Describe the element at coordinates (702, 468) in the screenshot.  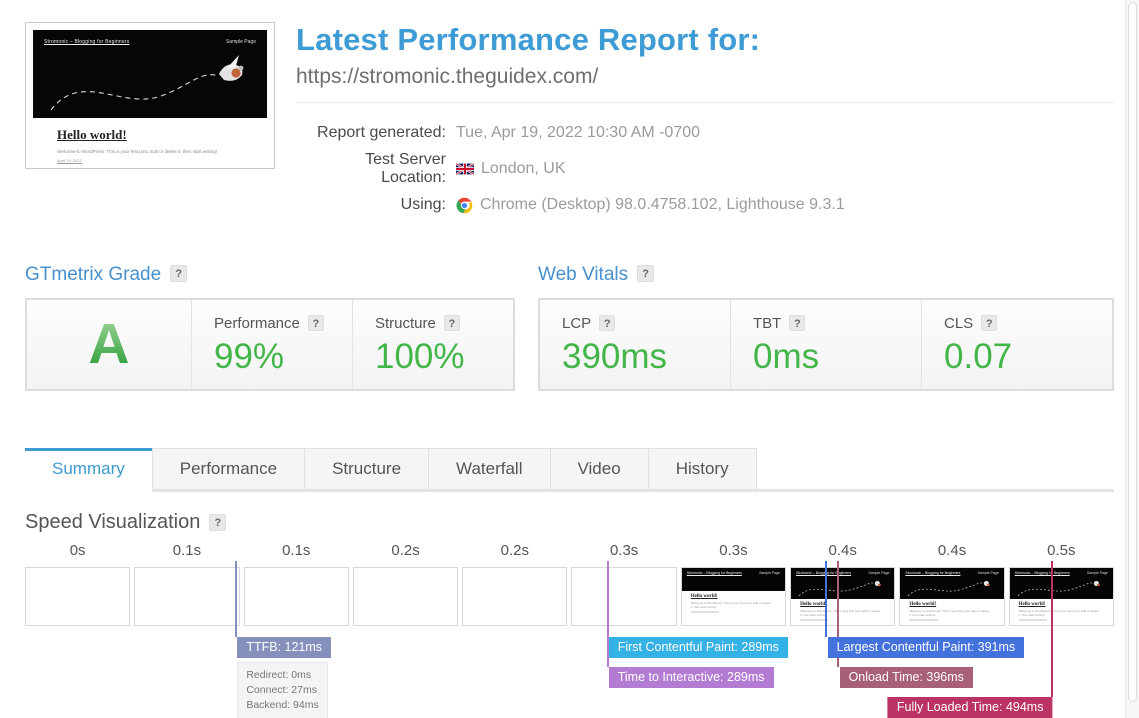
I see `tab-history: History` at that location.